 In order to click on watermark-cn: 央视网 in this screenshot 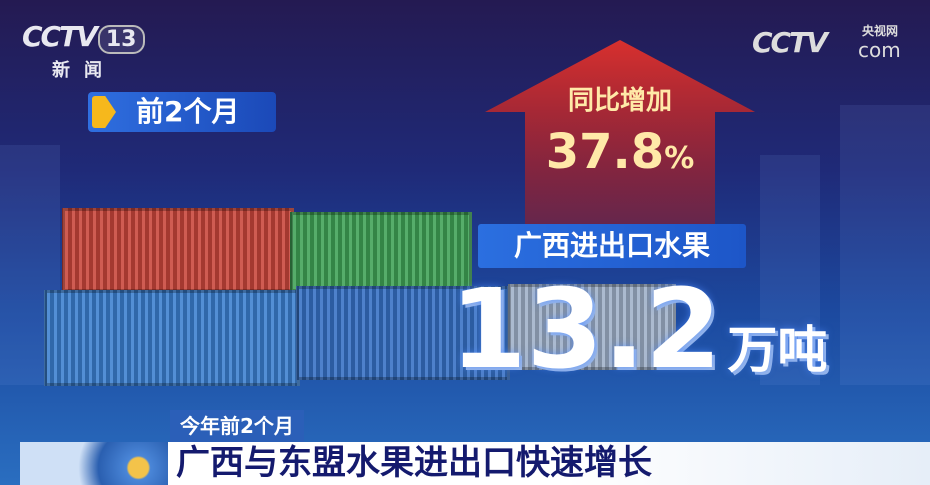, I will do `click(880, 31)`.